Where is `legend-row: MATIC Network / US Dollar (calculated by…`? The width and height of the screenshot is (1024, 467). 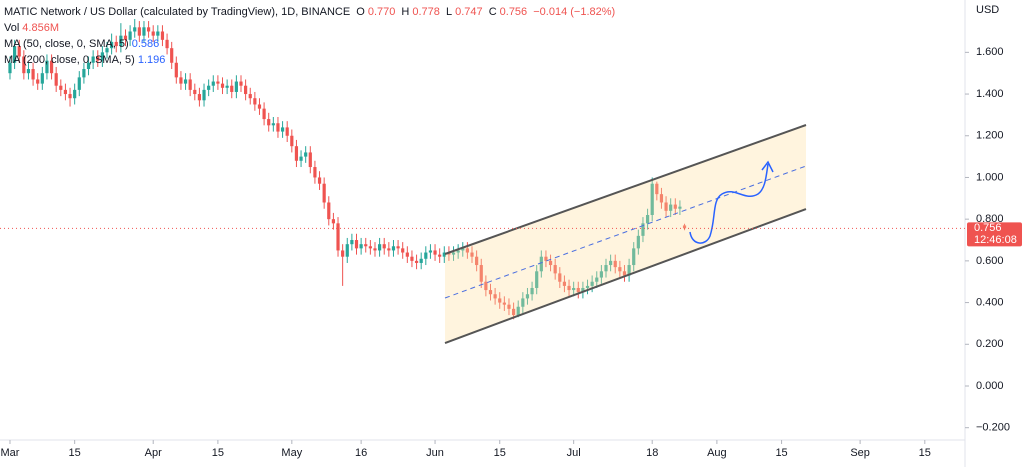 legend-row: MATIC Network / US Dollar (calculated by… is located at coordinates (311, 12).